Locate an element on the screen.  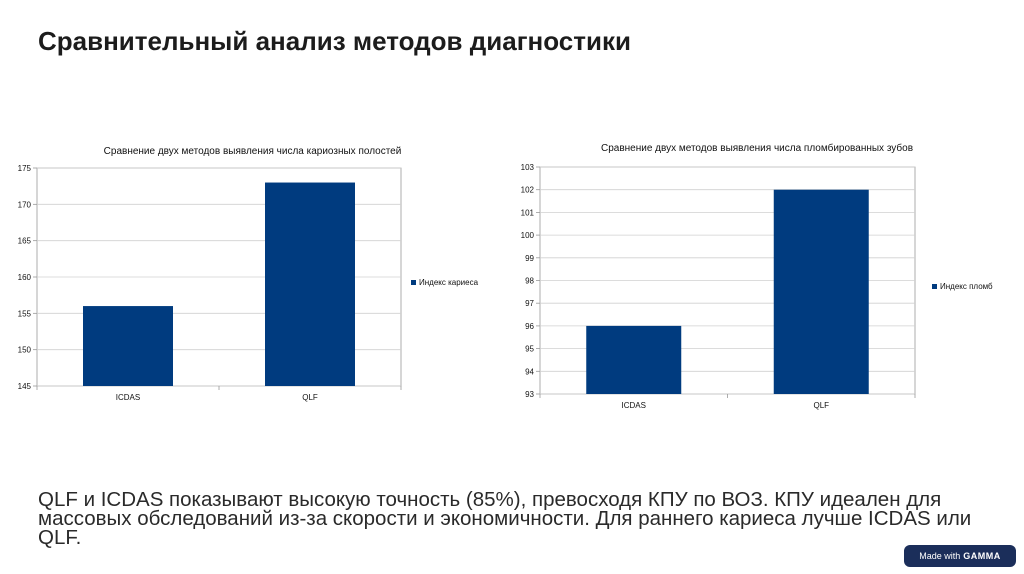
y-tick-label: 94 is located at coordinates (529, 371).